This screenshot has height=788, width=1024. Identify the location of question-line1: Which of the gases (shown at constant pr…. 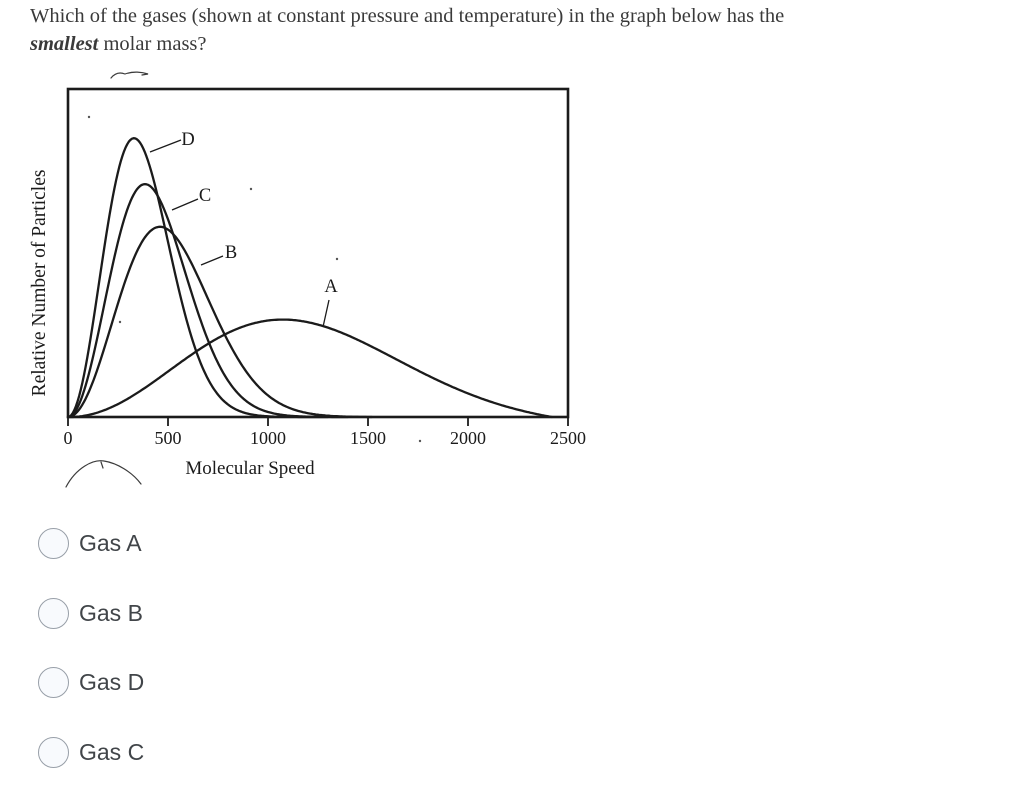
(407, 16).